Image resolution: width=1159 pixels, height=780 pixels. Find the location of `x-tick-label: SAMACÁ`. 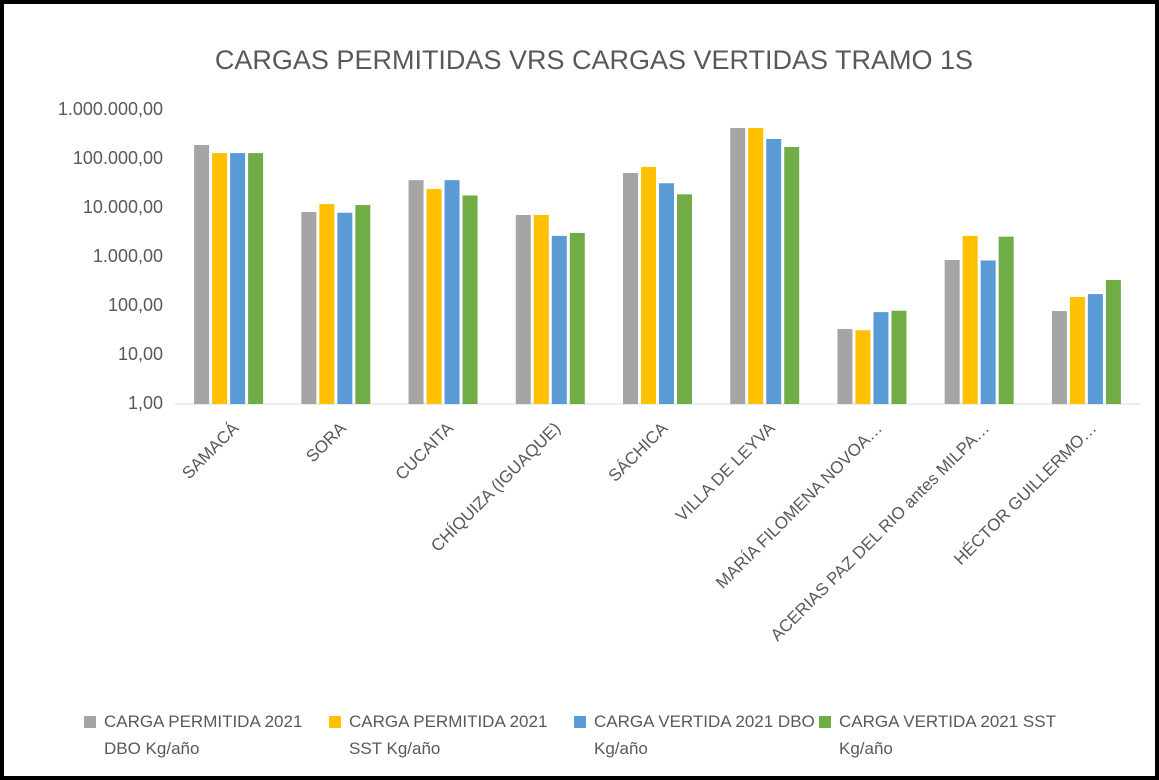

x-tick-label: SAMACÁ is located at coordinates (210, 450).